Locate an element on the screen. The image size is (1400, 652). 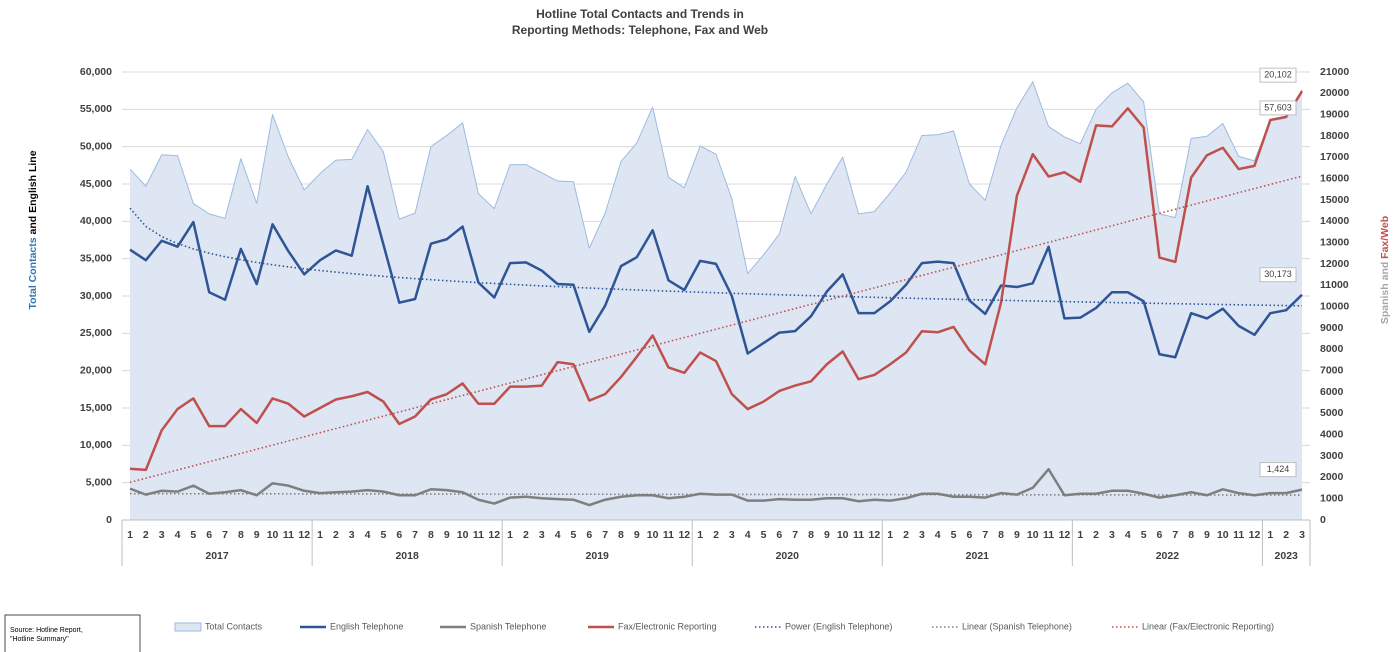
data-label: 1,424 is located at coordinates (1278, 469).